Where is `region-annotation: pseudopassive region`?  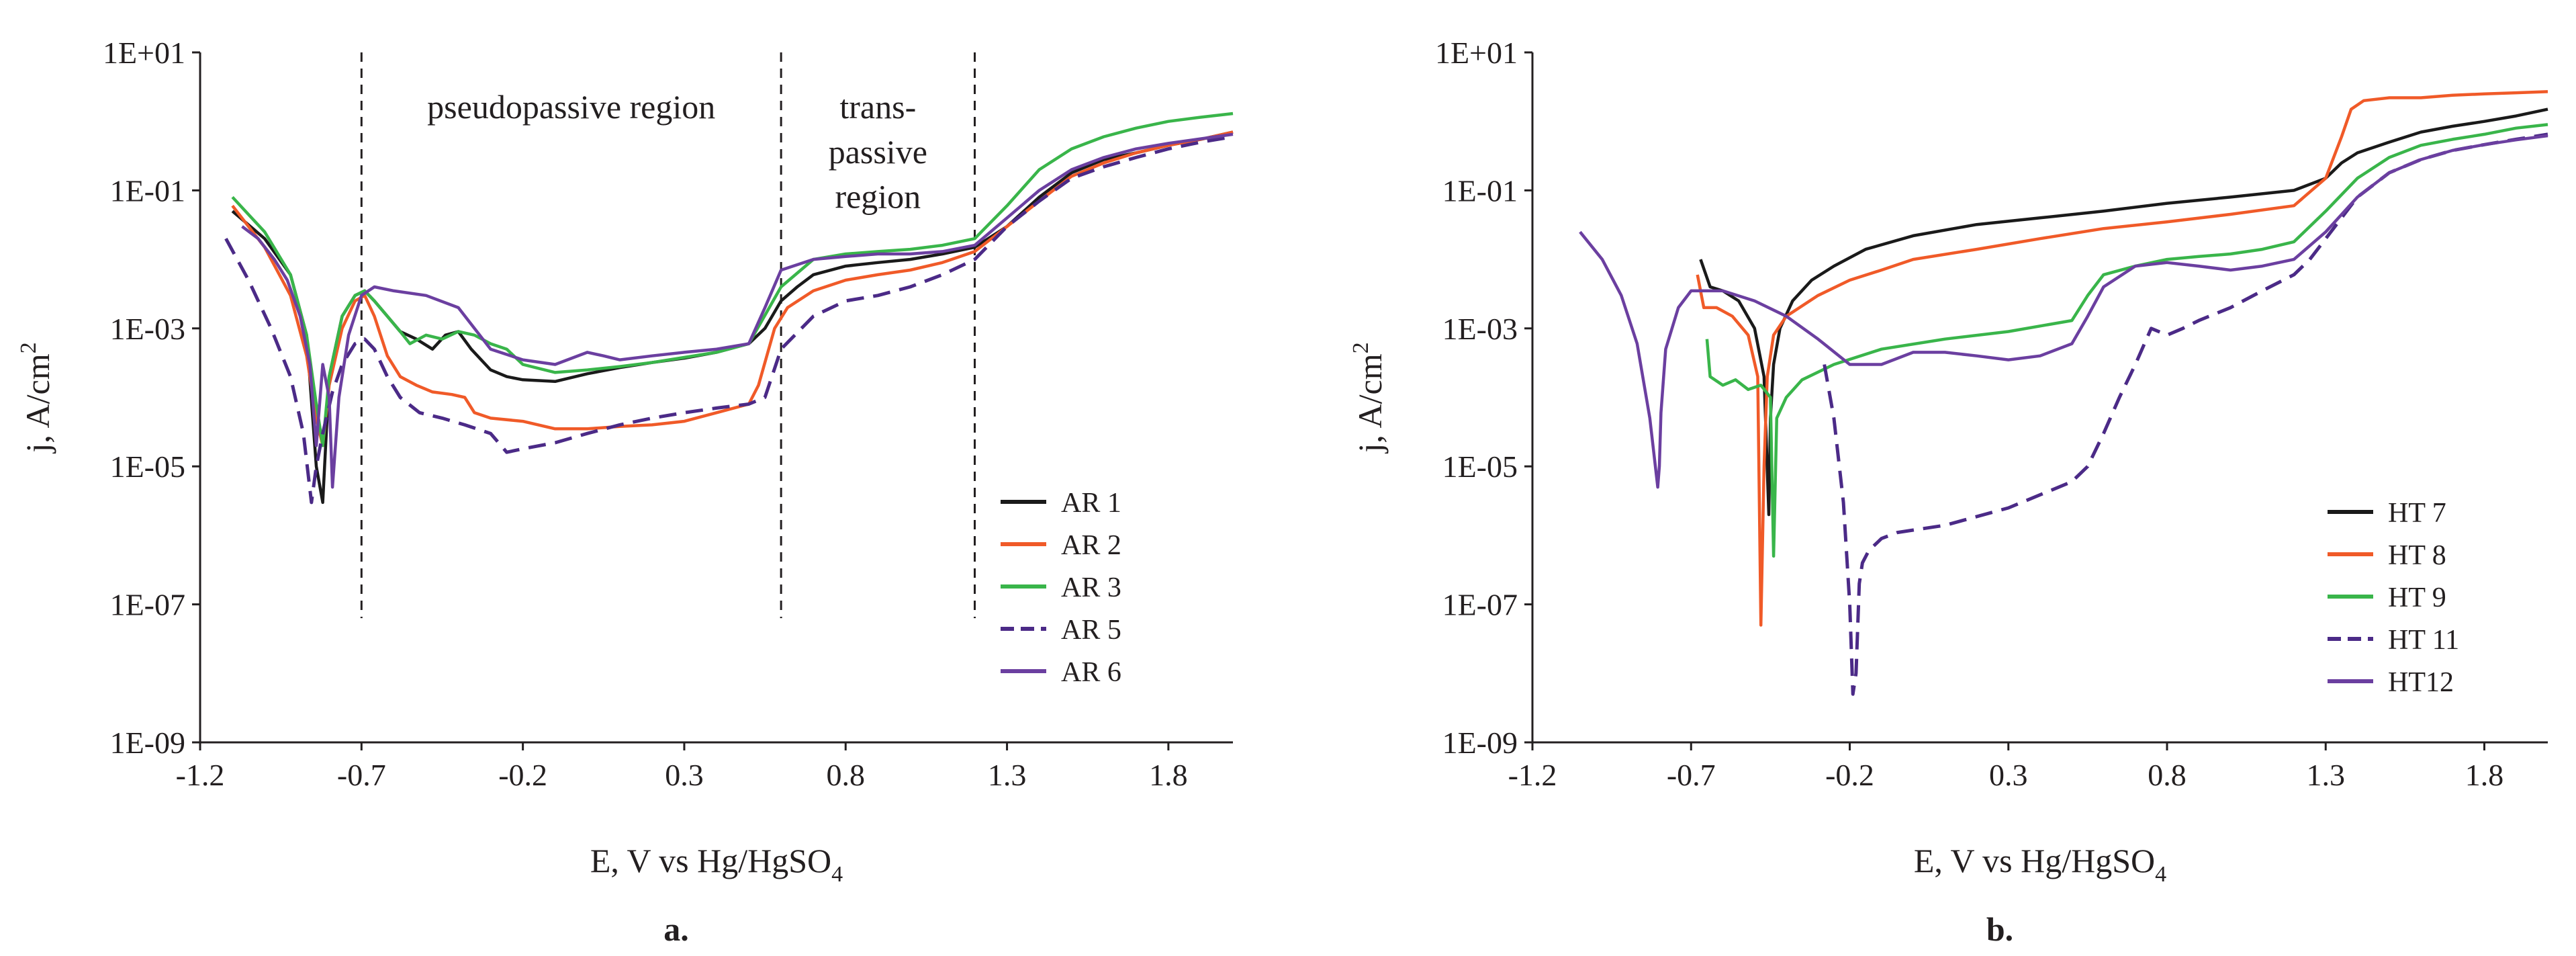 region-annotation: pseudopassive region is located at coordinates (571, 107).